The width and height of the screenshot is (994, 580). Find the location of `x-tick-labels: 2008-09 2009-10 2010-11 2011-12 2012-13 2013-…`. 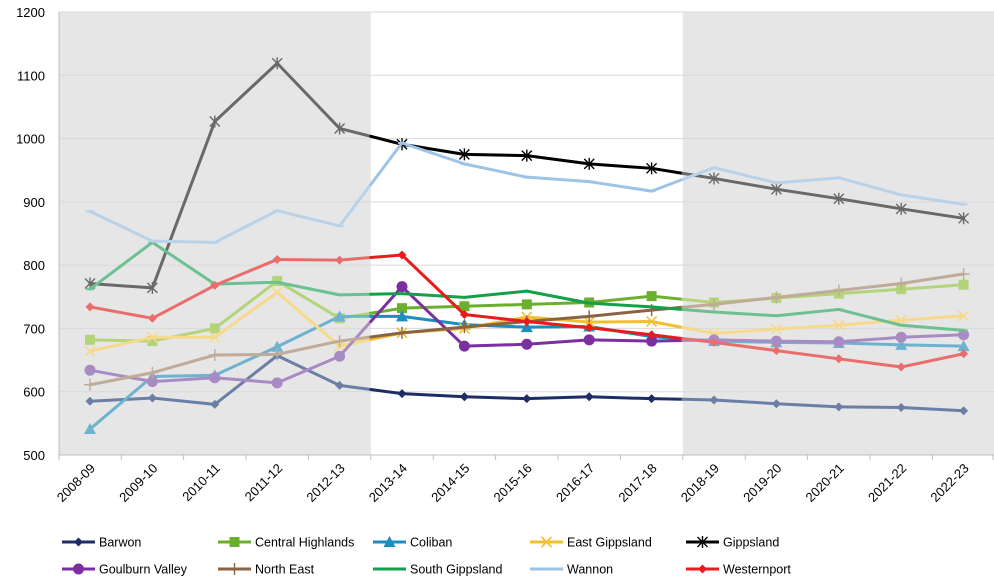

x-tick-labels: 2008-09 2009-10 2010-11 2011-12 2012-13 2013-… is located at coordinates (513, 483).